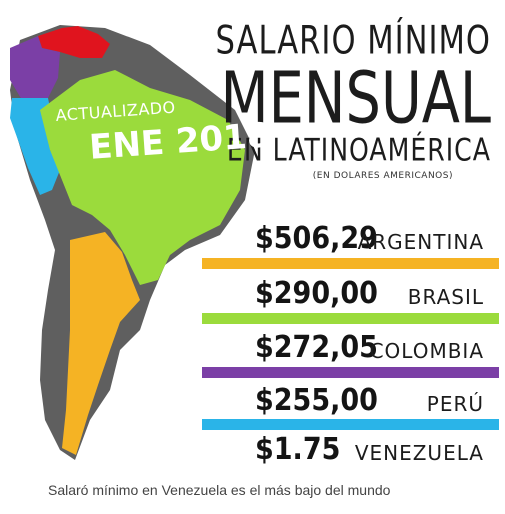 The height and width of the screenshot is (514, 505). What do you see at coordinates (445, 297) in the screenshot?
I see `country-label: BRASIL` at bounding box center [445, 297].